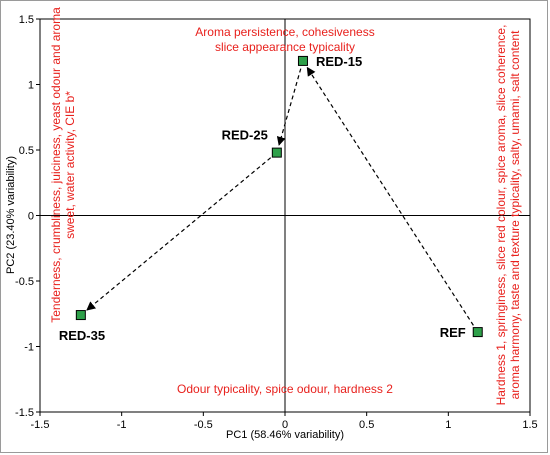 This screenshot has width=550, height=455. Describe the element at coordinates (70, 165) in the screenshot. I see `annotation-left-line2: sweet, water activity, CIE b*` at that location.